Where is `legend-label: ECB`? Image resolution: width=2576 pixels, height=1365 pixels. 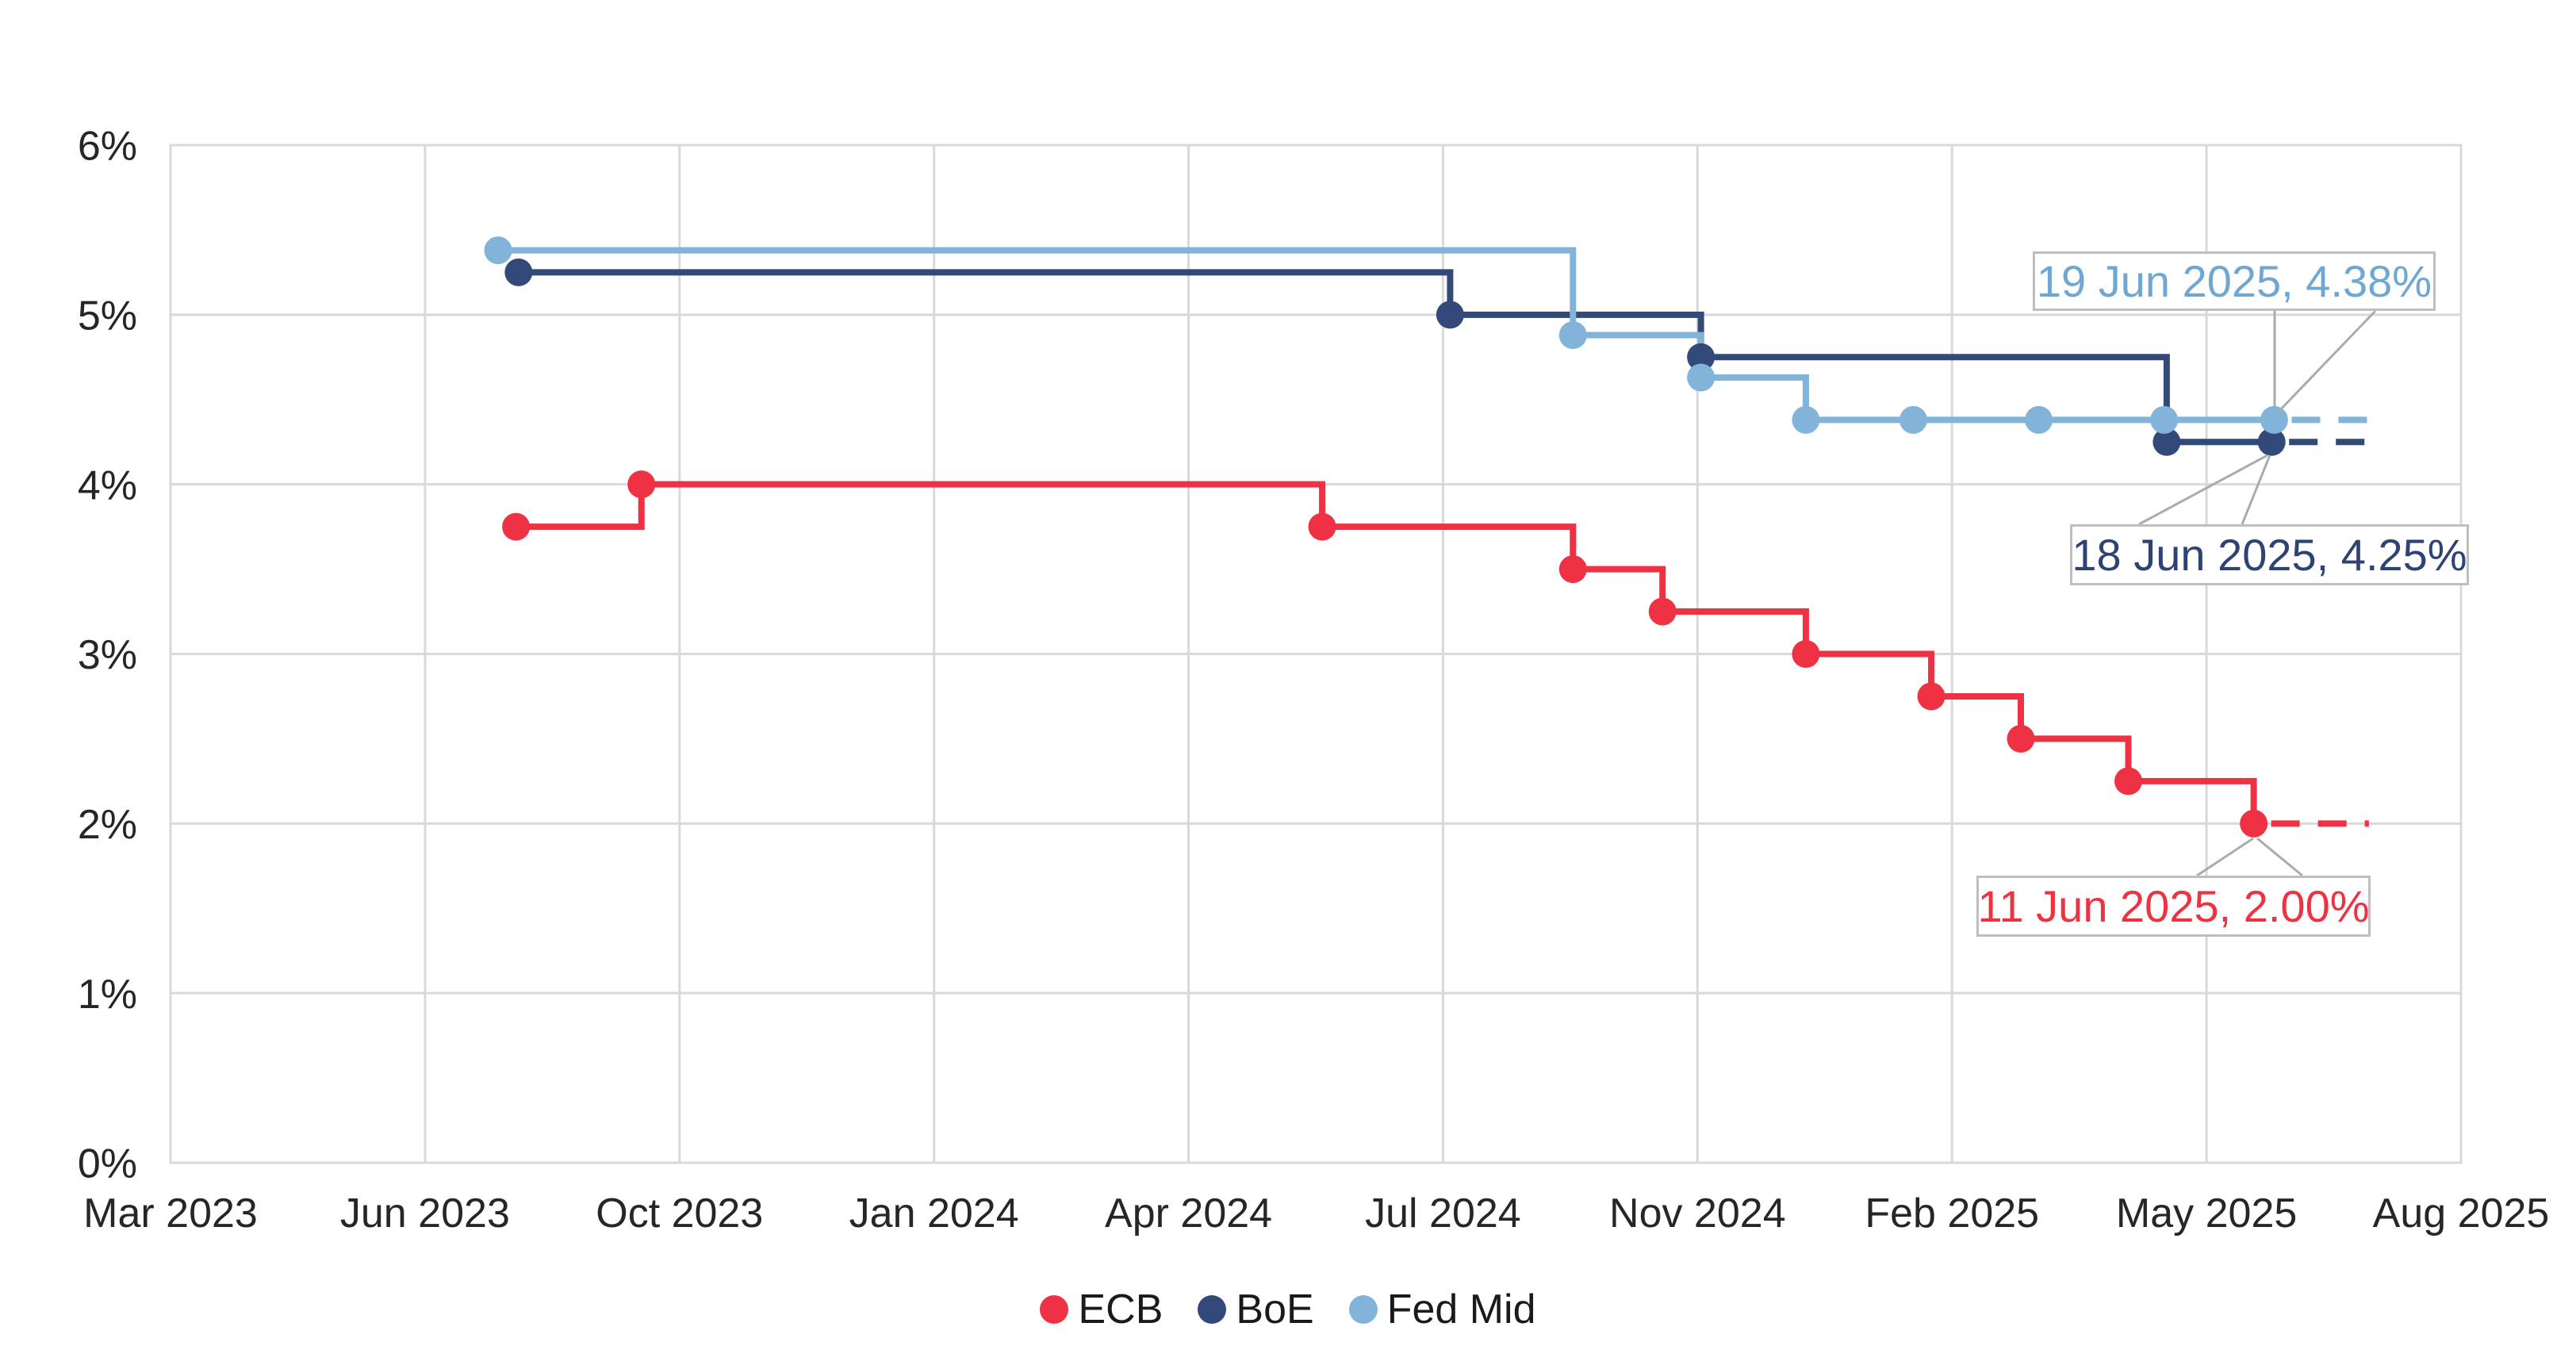 legend-label: ECB is located at coordinates (1120, 1309).